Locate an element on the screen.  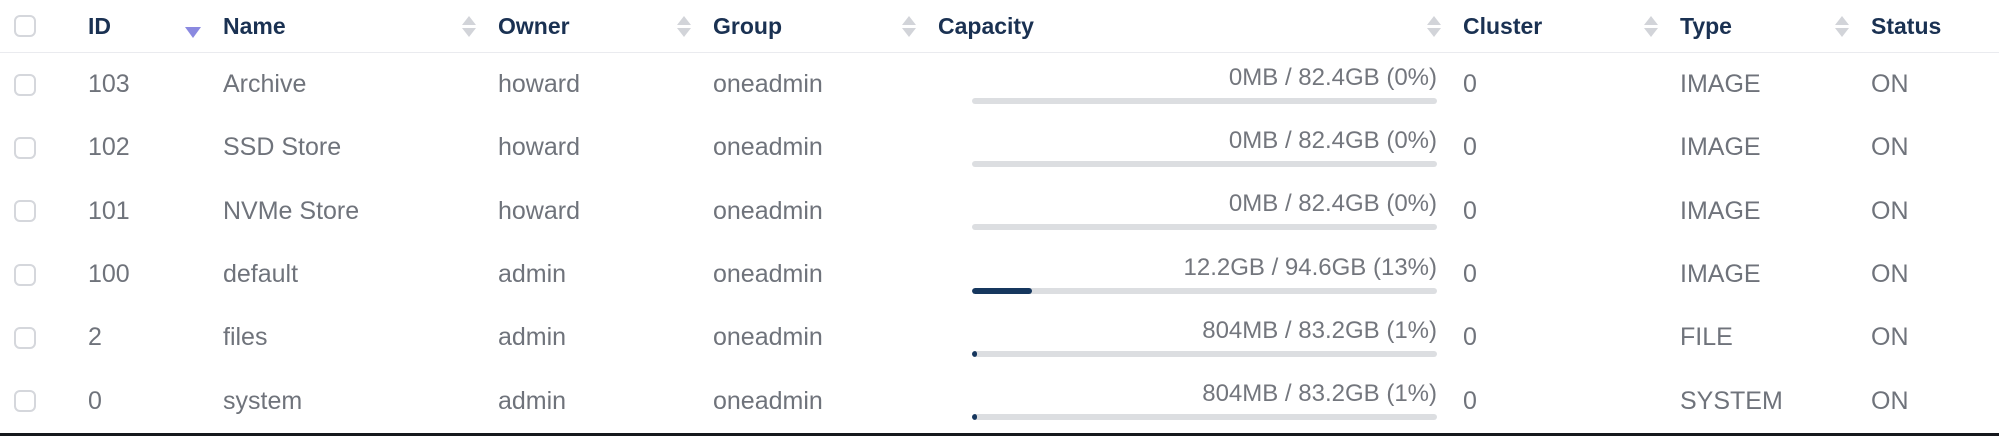
capacity-text: 12.2GB / 94.6GB (13%) is located at coordinates (1310, 267).